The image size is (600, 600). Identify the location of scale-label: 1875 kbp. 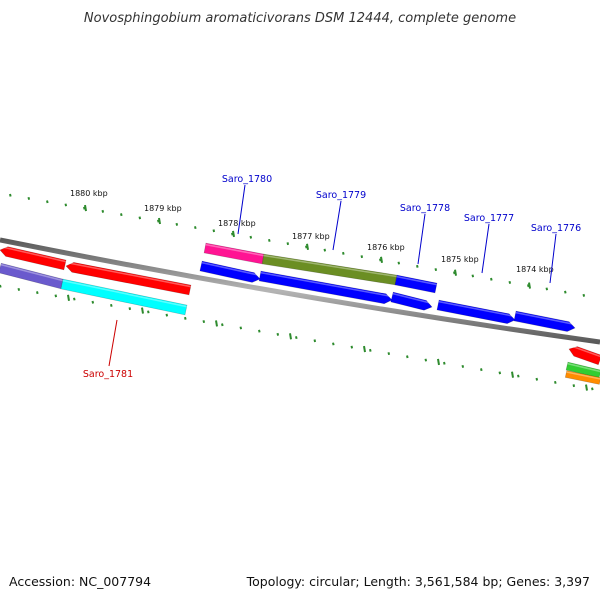
(460, 259).